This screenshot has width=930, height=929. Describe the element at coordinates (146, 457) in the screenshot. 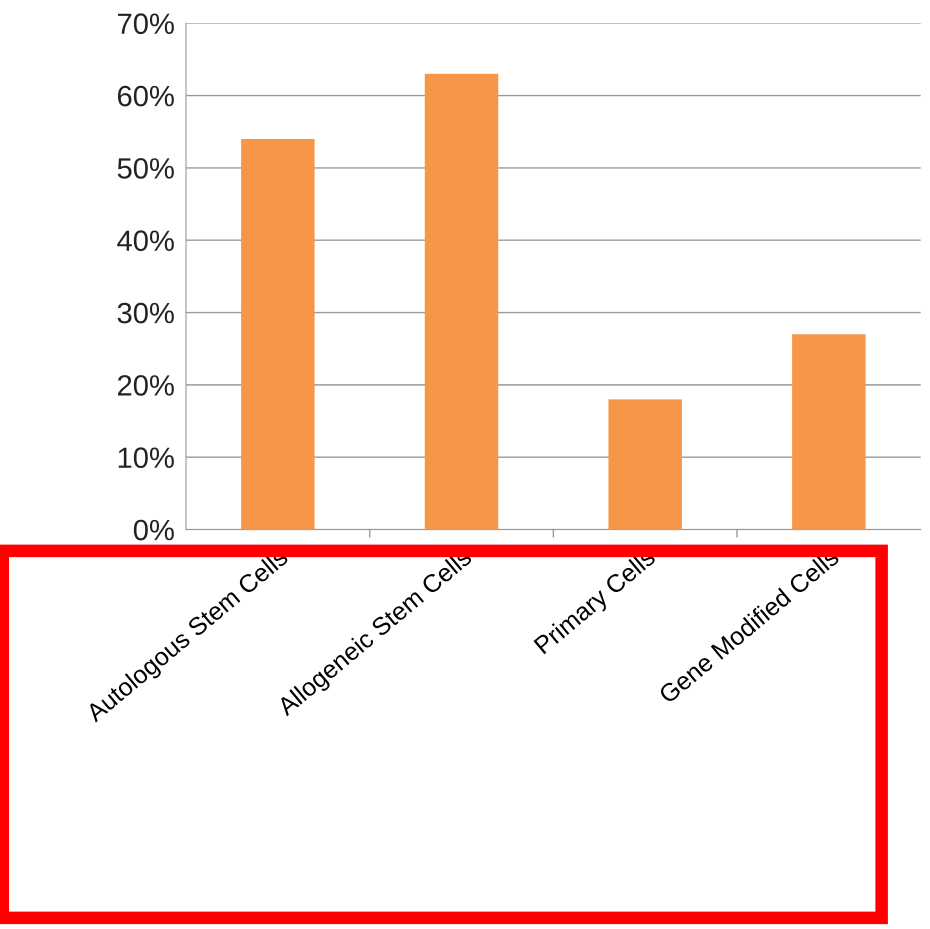

I see `y-tick-label: 10%` at that location.